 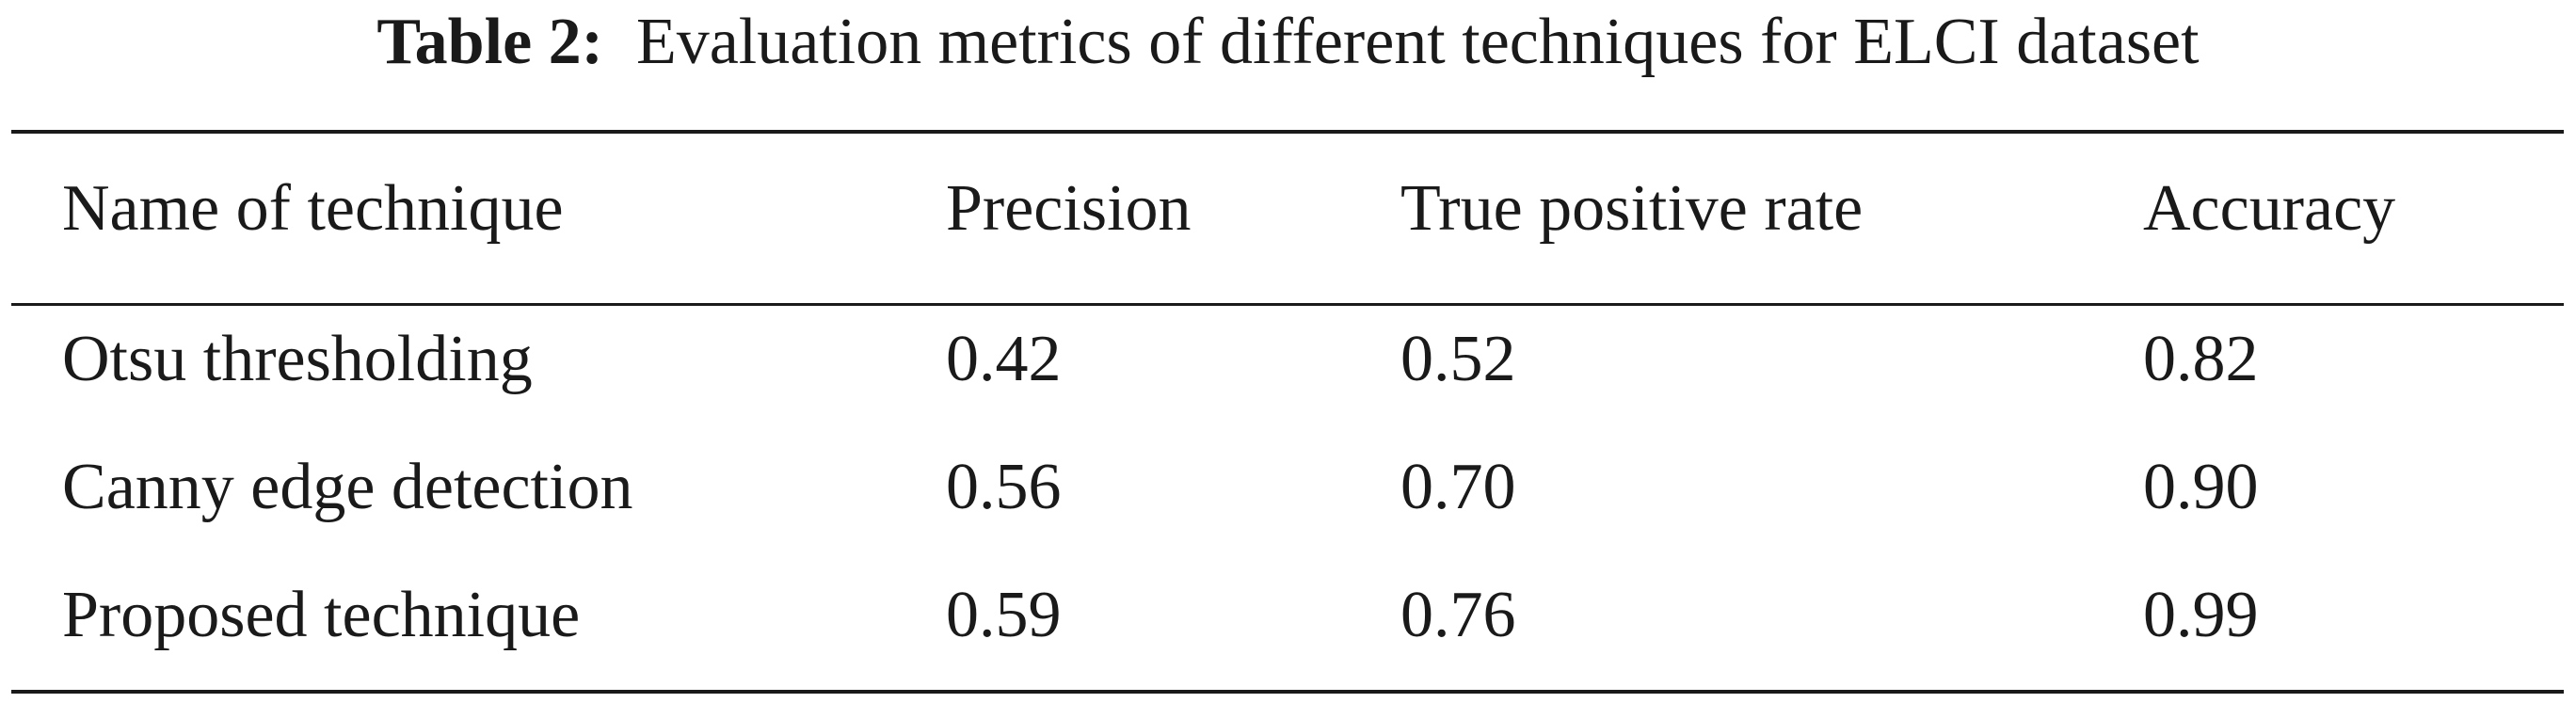 I want to click on accuracy-cell: 0.99, so click(x=2201, y=615).